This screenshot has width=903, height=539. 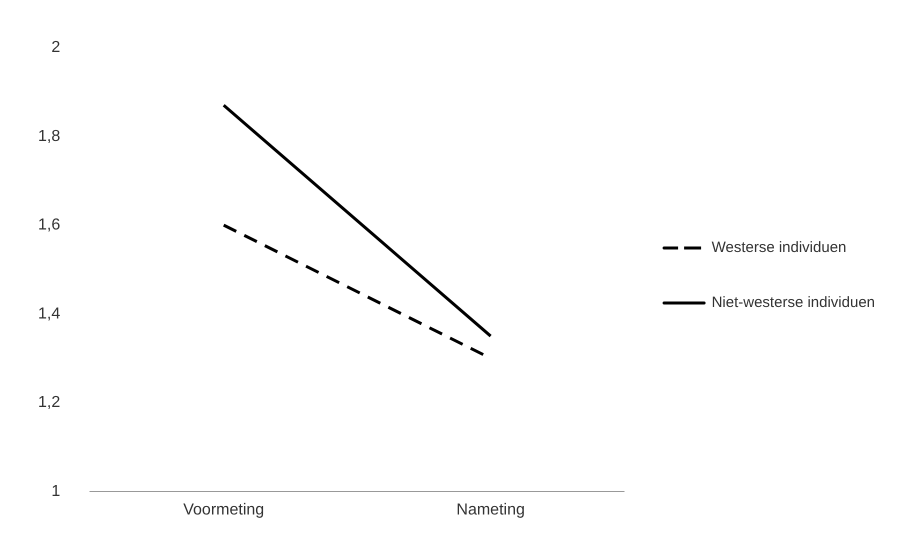 I want to click on y-tick-label: 1,2, so click(x=49, y=403).